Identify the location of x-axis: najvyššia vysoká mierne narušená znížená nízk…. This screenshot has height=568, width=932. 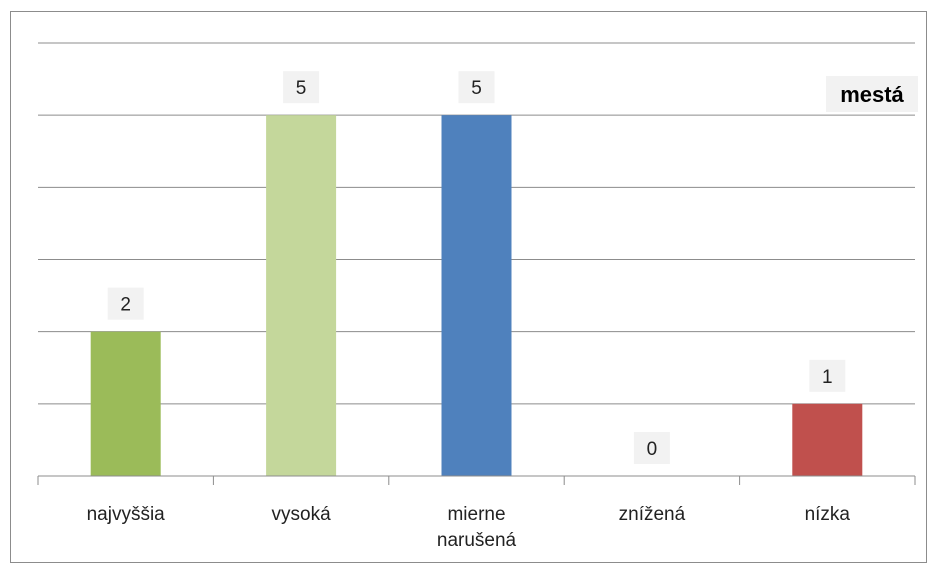
(476, 513).